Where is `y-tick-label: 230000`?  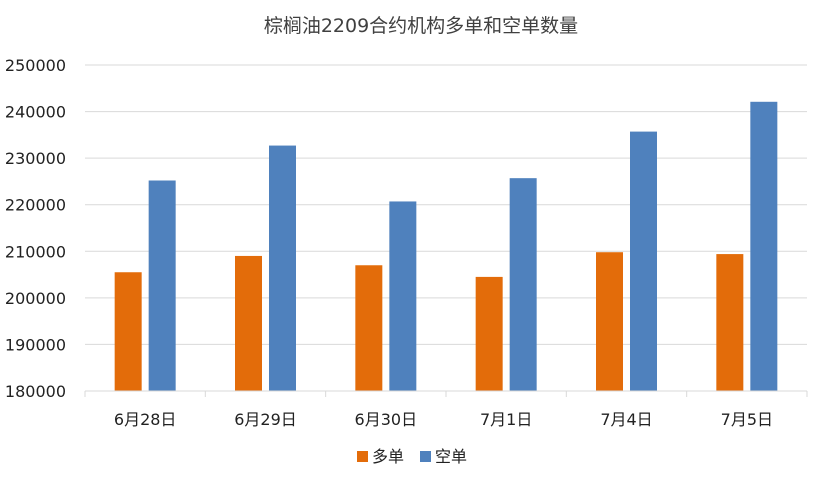
y-tick-label: 230000 is located at coordinates (35, 158).